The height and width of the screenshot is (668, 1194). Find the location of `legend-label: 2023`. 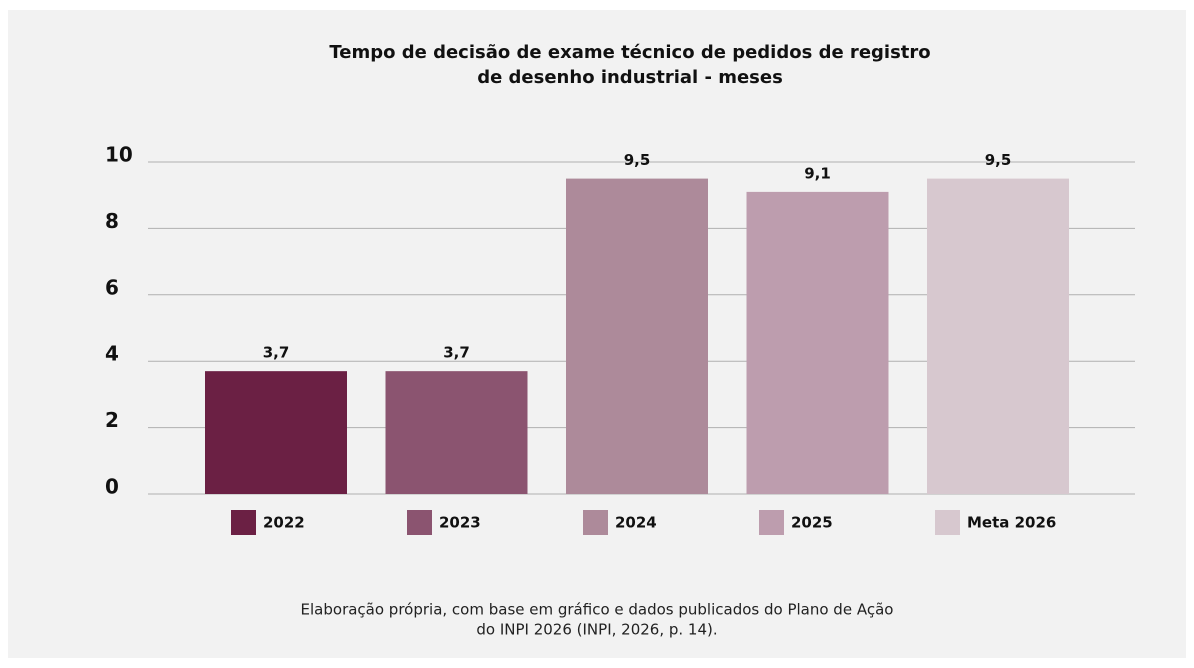

legend-label: 2023 is located at coordinates (460, 523).